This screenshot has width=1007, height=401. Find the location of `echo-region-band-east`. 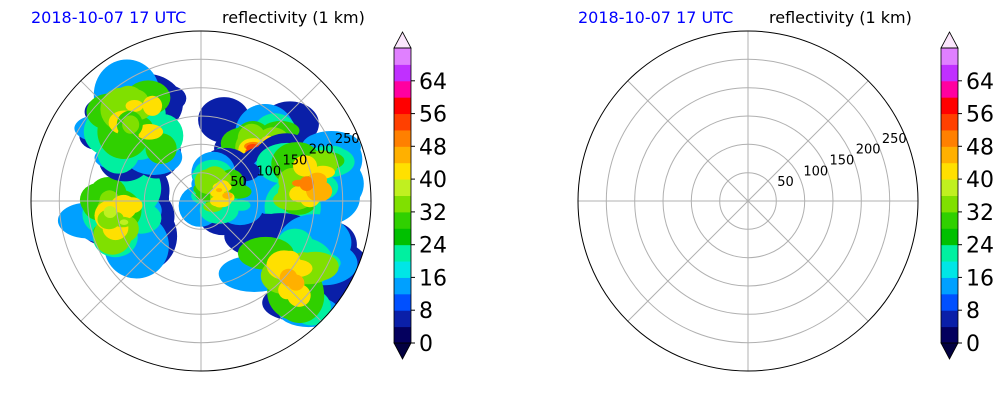

echo-region-band-east is located at coordinates (300, 183).